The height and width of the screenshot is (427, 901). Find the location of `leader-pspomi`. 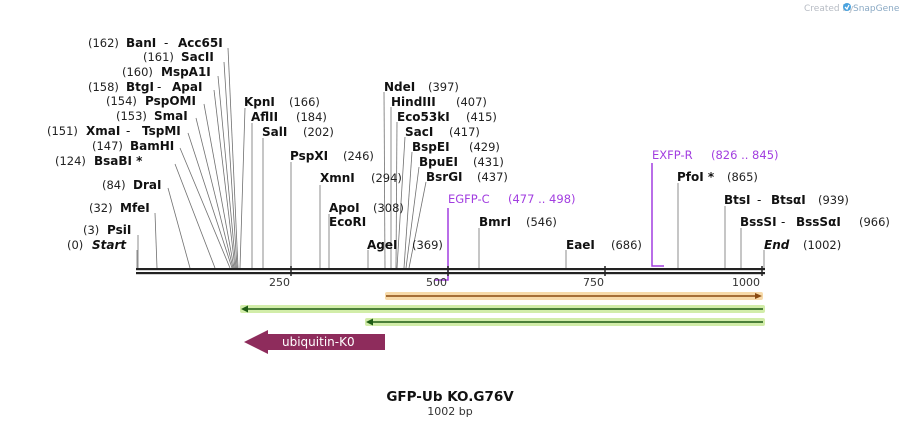

leader-pspomi is located at coordinates (219, 186).